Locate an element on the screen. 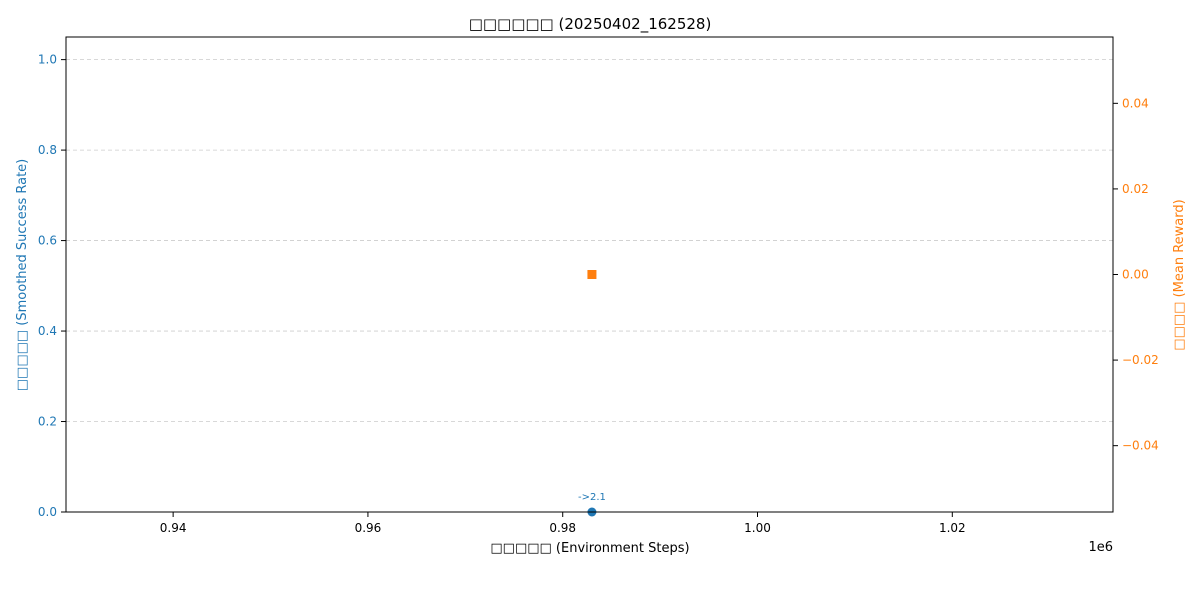  marks-layer: ->2.1 is located at coordinates (592, 393).